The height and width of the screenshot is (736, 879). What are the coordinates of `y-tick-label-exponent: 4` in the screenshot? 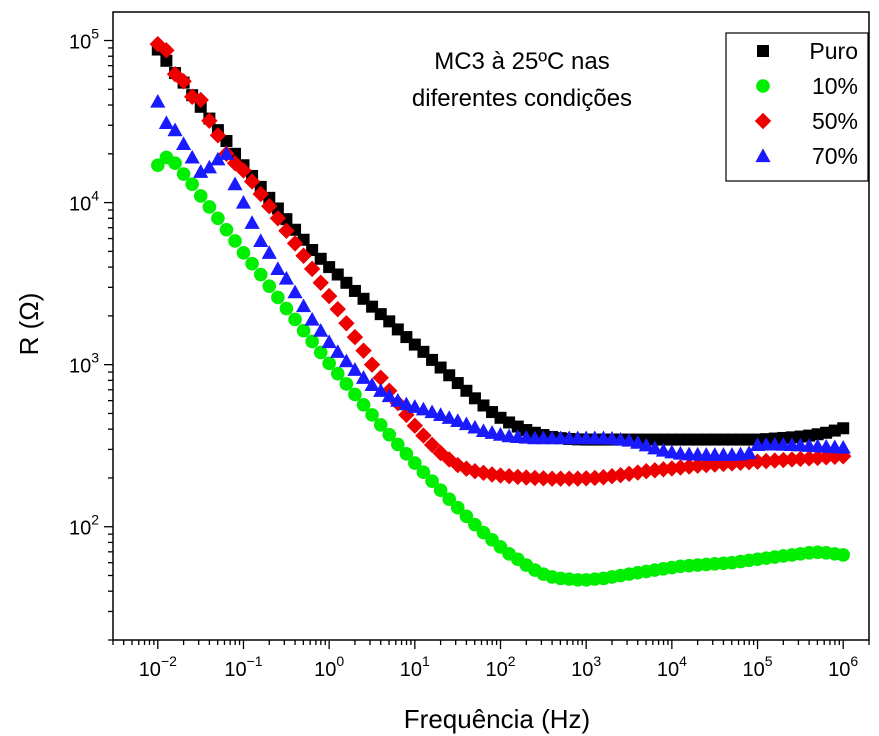 It's located at (95, 196).